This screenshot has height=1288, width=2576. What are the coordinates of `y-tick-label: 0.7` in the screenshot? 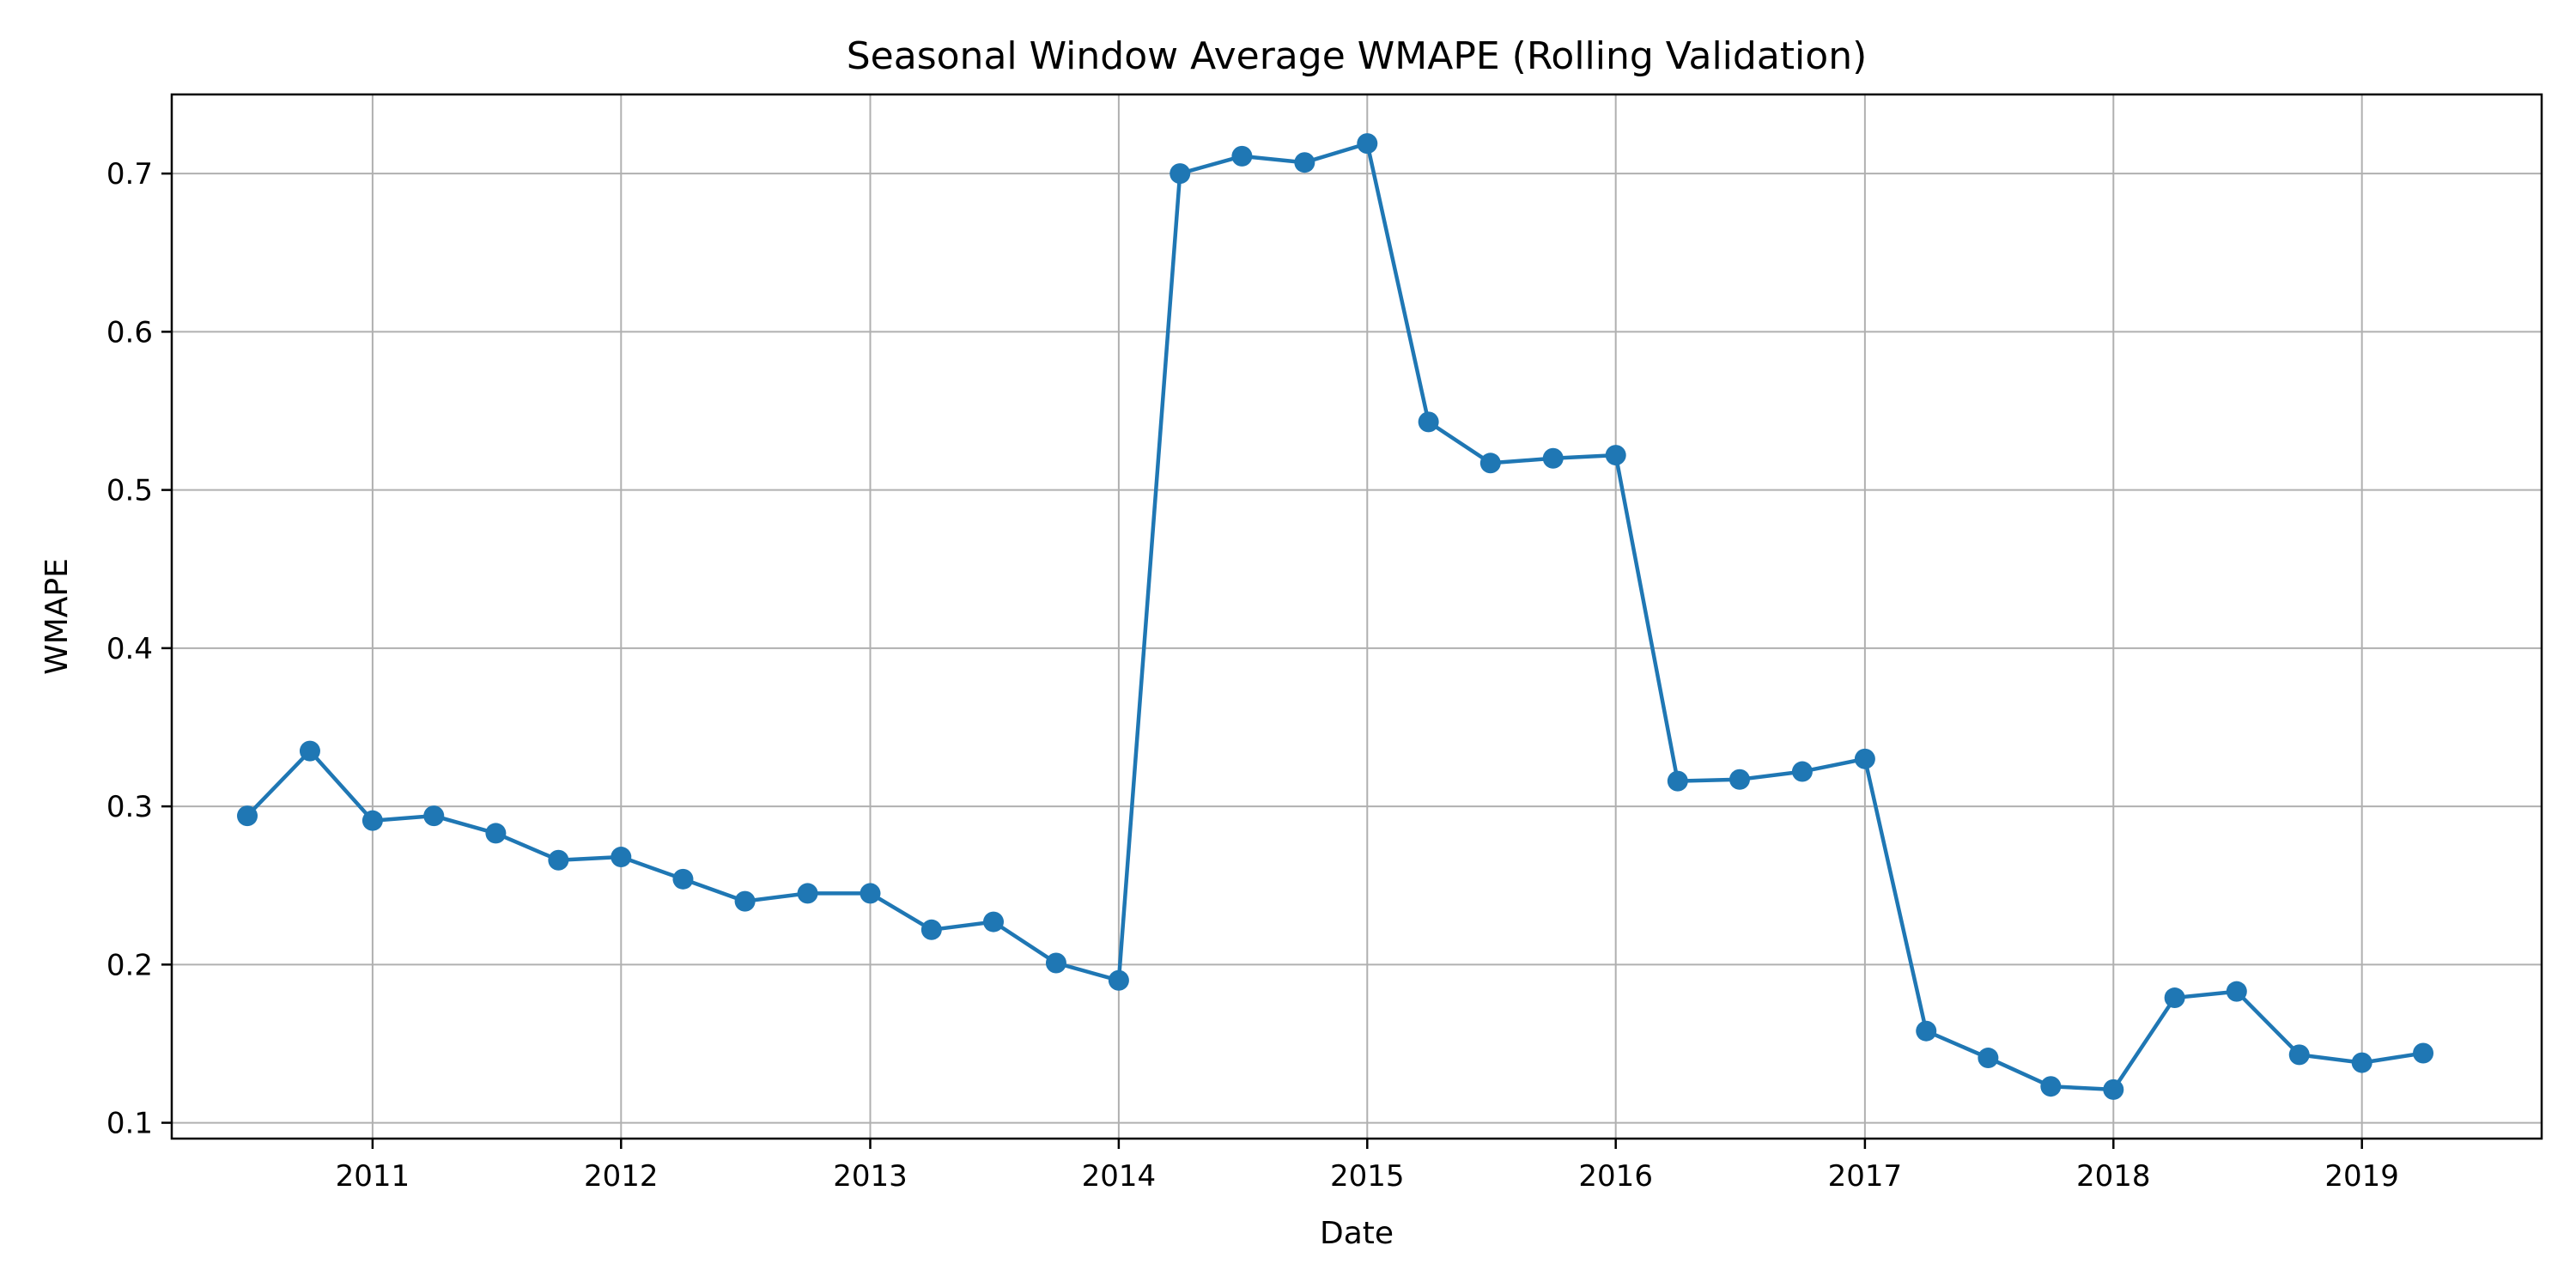 It's located at (129, 174).